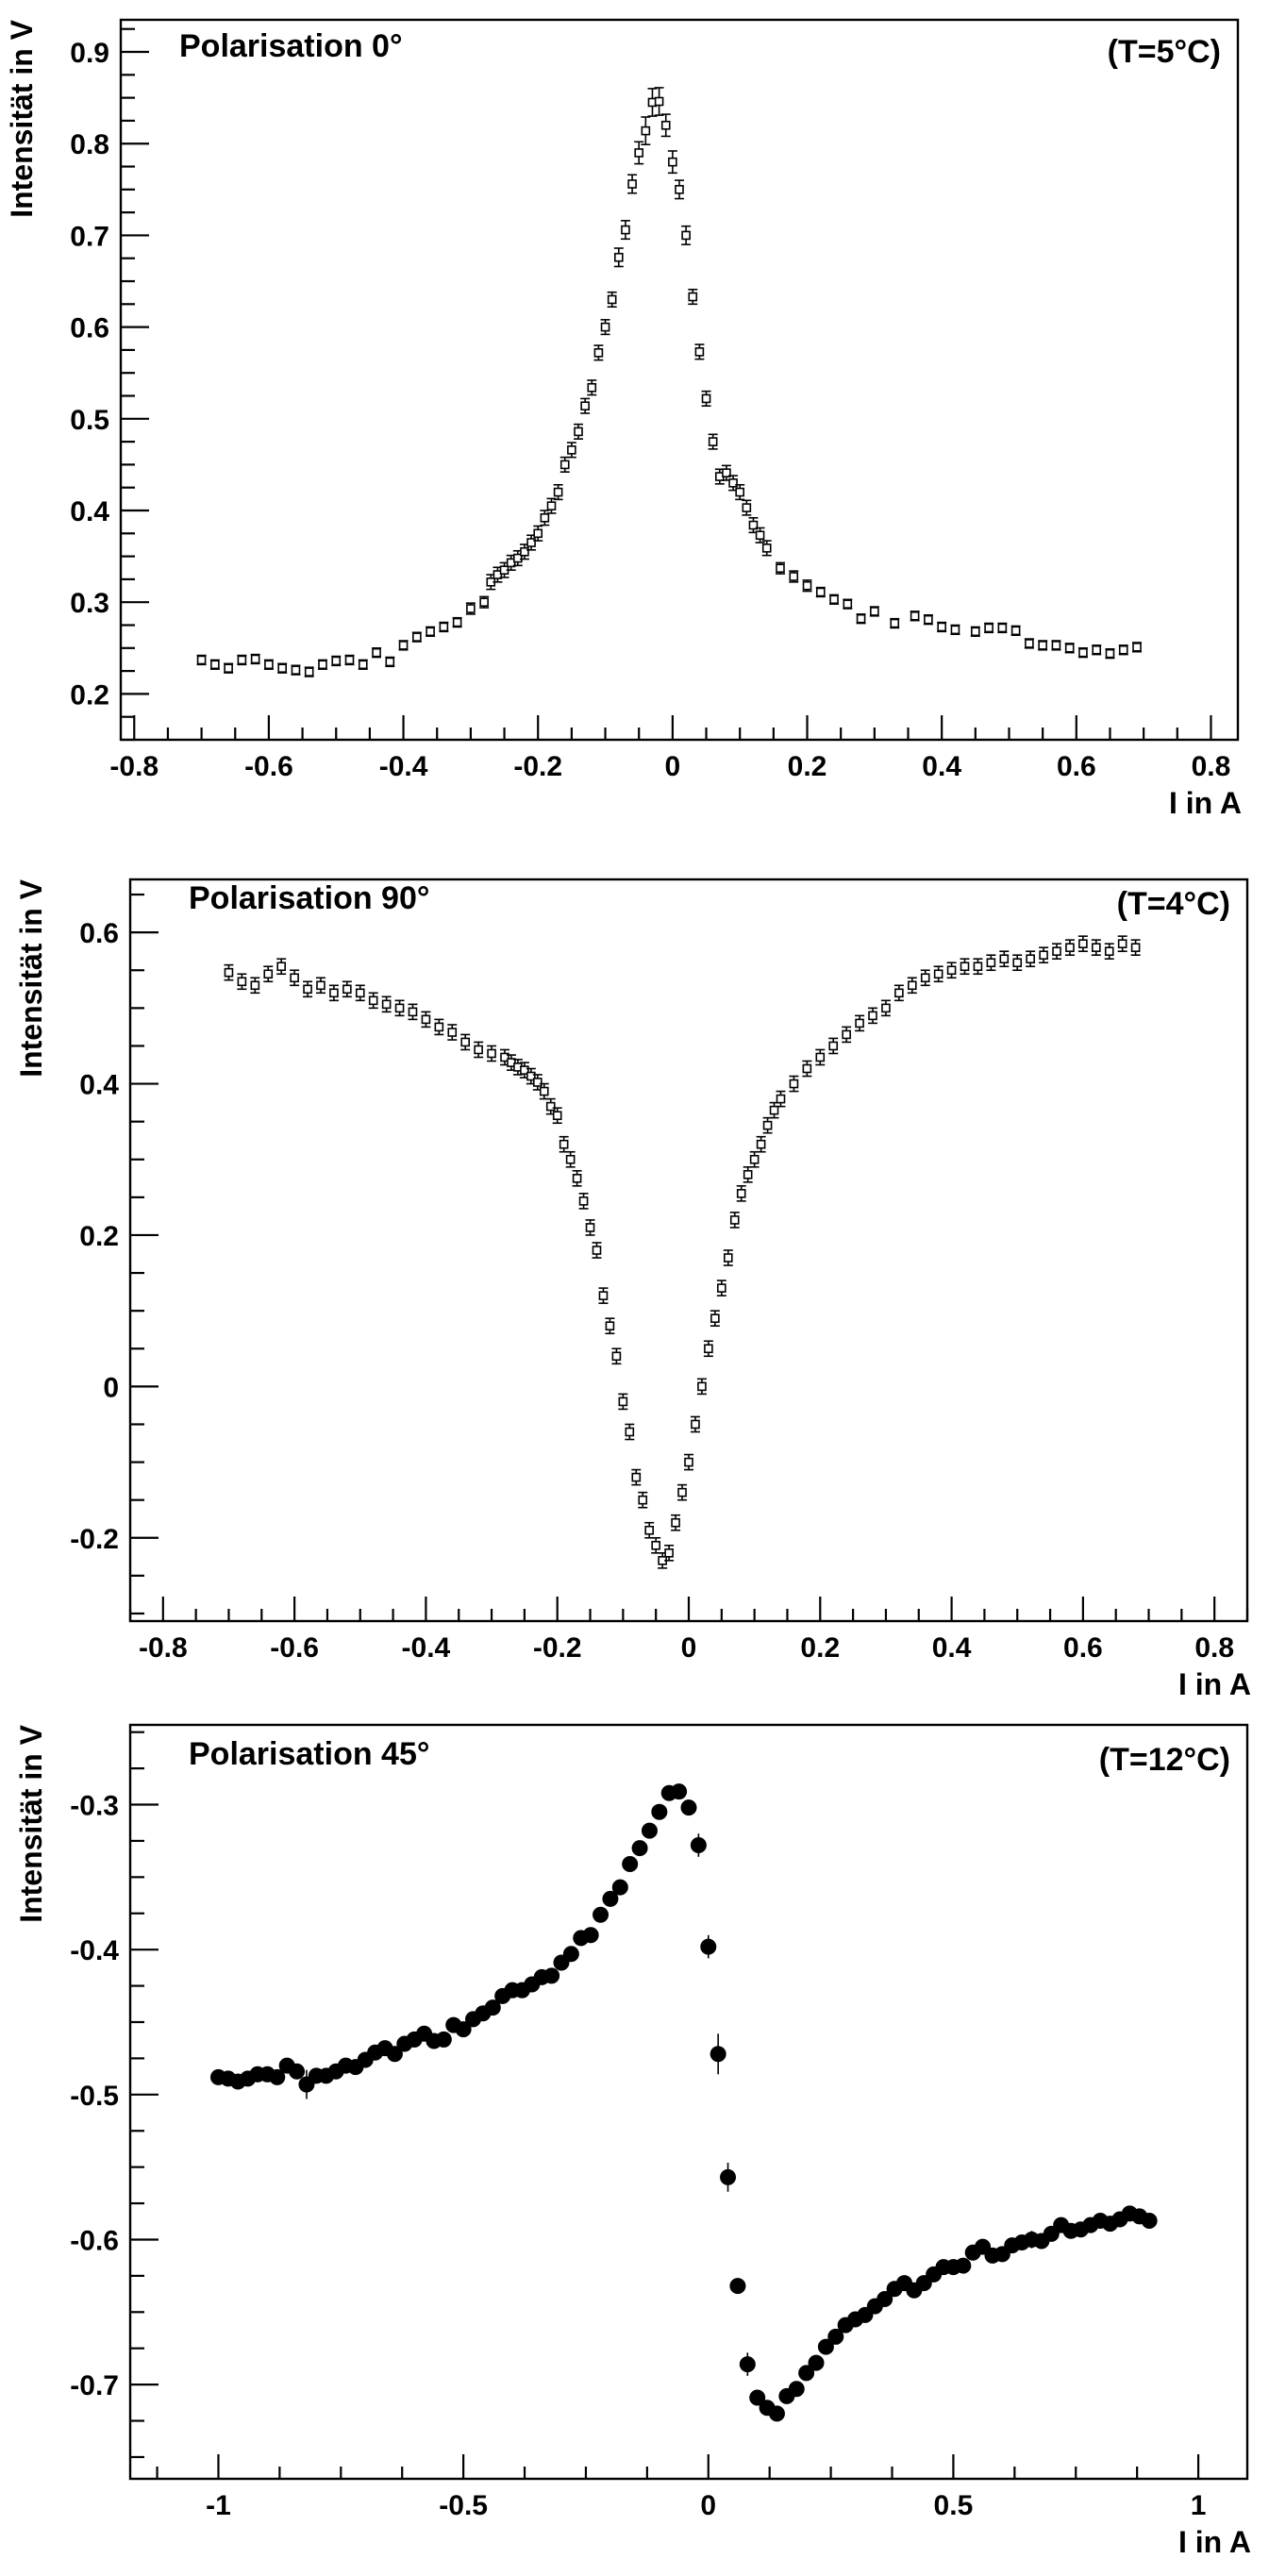 The image size is (1269, 2576). What do you see at coordinates (403, 766) in the screenshot?
I see `x-tick-label: -0.4` at bounding box center [403, 766].